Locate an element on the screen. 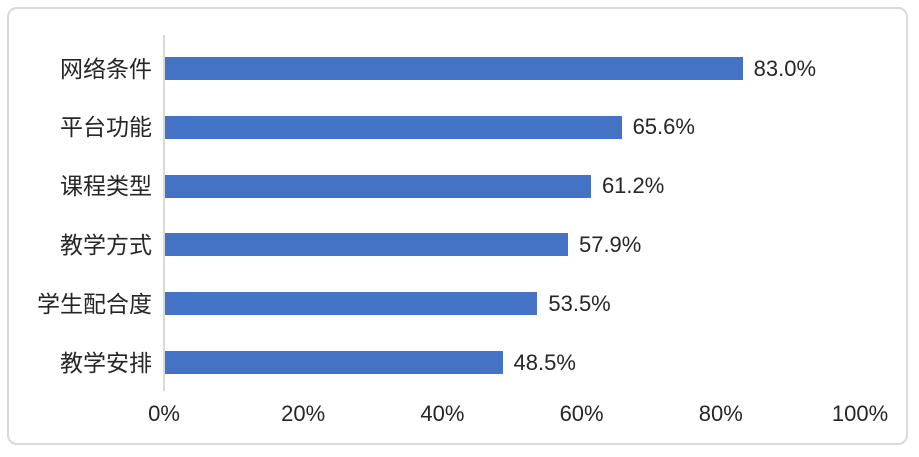 The height and width of the screenshot is (457, 919). value-label: 48.5% is located at coordinates (544, 362).